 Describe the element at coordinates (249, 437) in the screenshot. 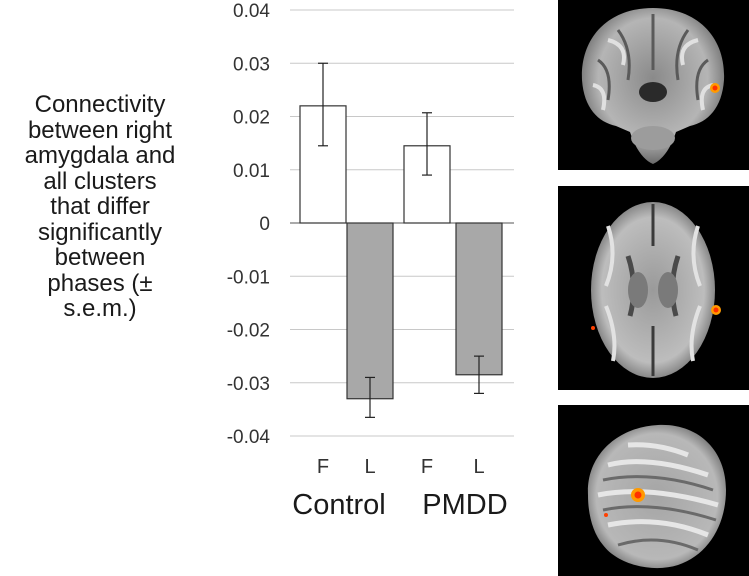

I see `y-tick-label: -0.04` at that location.